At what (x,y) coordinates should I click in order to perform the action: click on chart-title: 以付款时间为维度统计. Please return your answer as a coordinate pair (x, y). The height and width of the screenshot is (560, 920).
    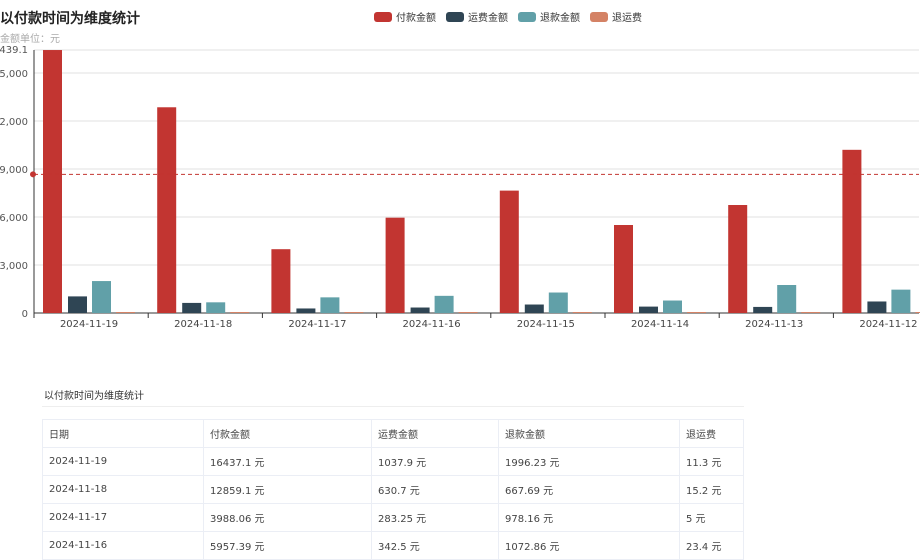
    Looking at the image, I should click on (70, 19).